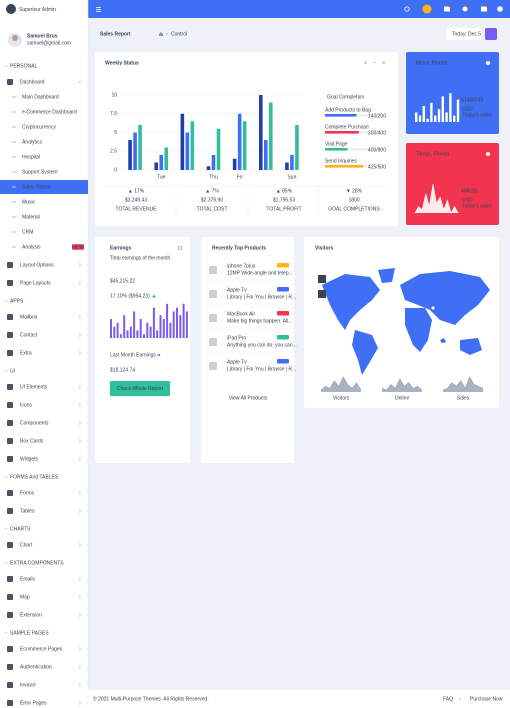 The height and width of the screenshot is (708, 510). Describe the element at coordinates (136, 191) in the screenshot. I see `stat-change: ▲ 17%` at that location.